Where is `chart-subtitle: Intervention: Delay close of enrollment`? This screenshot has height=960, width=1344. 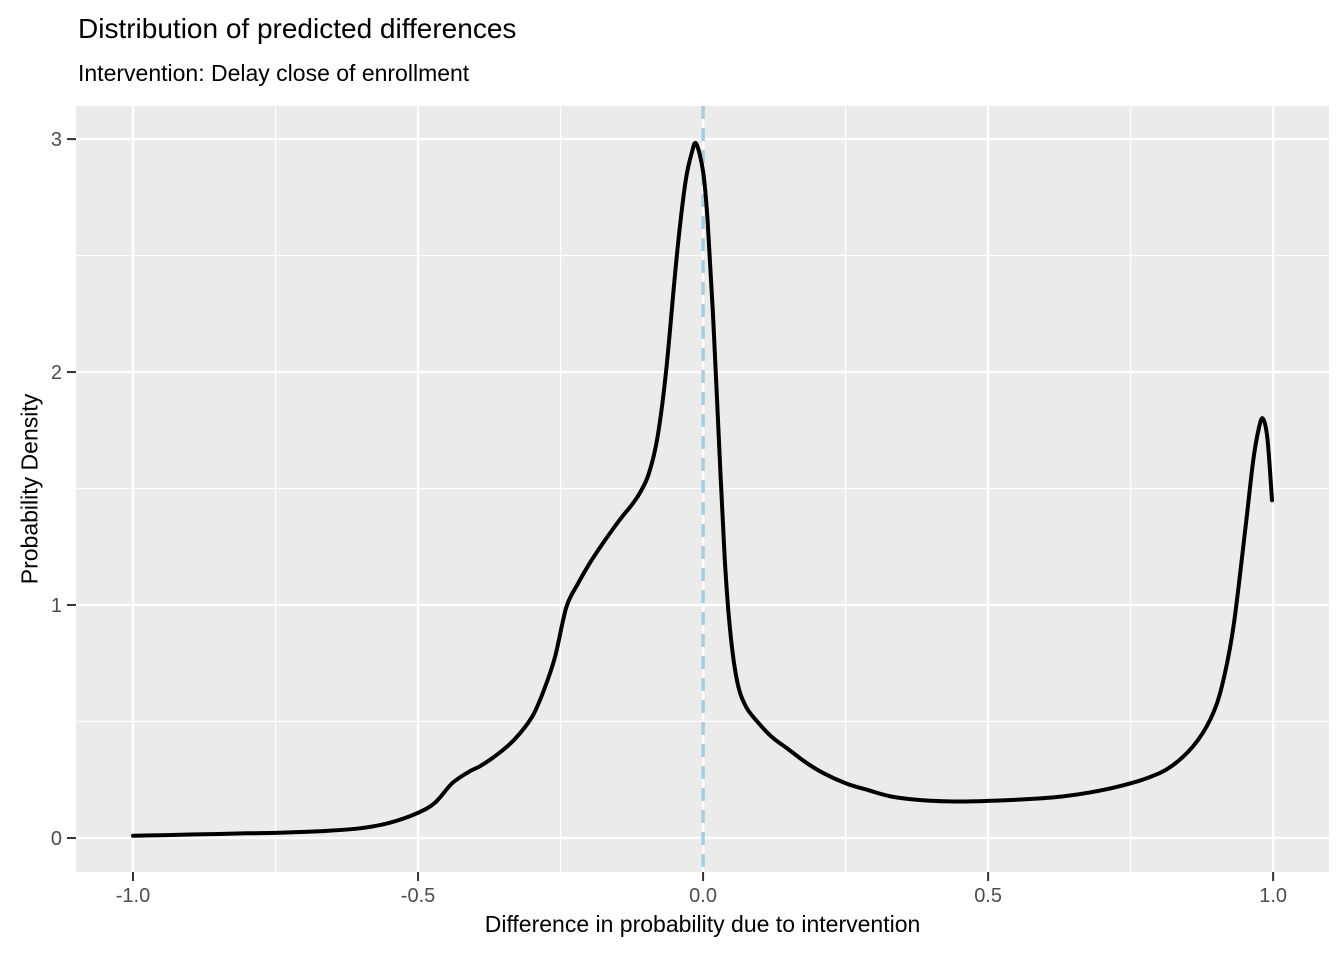
chart-subtitle: Intervention: Delay close of enrollment is located at coordinates (274, 73).